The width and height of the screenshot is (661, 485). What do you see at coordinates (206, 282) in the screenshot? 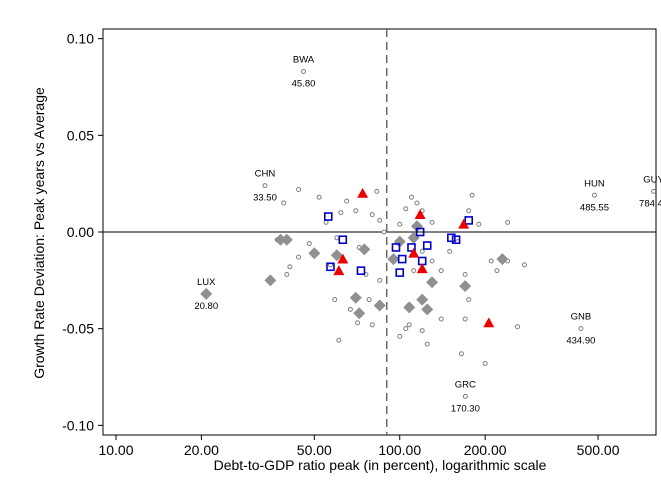
I see `annotation-code: LUX` at bounding box center [206, 282].